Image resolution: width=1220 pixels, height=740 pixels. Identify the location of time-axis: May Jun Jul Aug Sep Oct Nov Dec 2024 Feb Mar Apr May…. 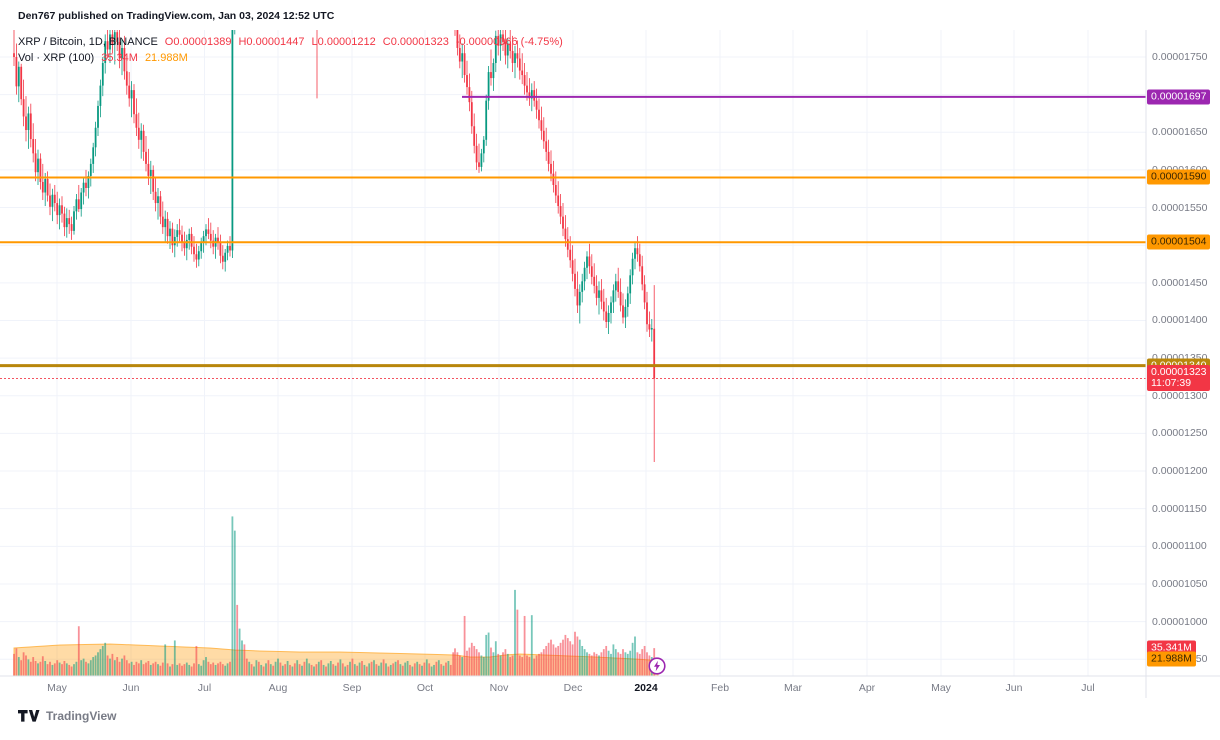
(610, 689).